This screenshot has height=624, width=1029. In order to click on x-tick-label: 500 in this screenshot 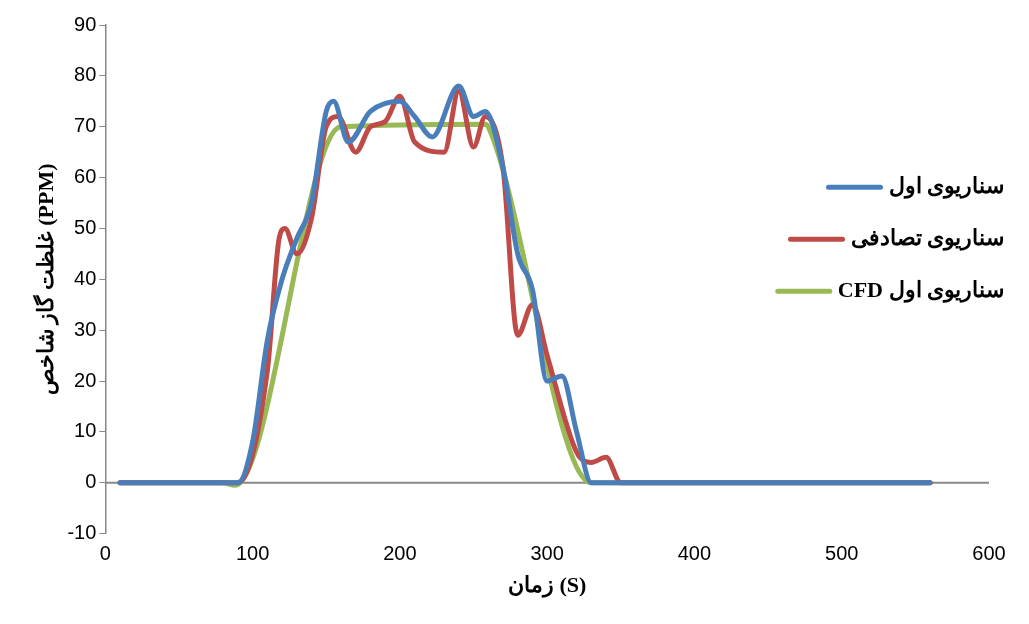, I will do `click(842, 553)`.